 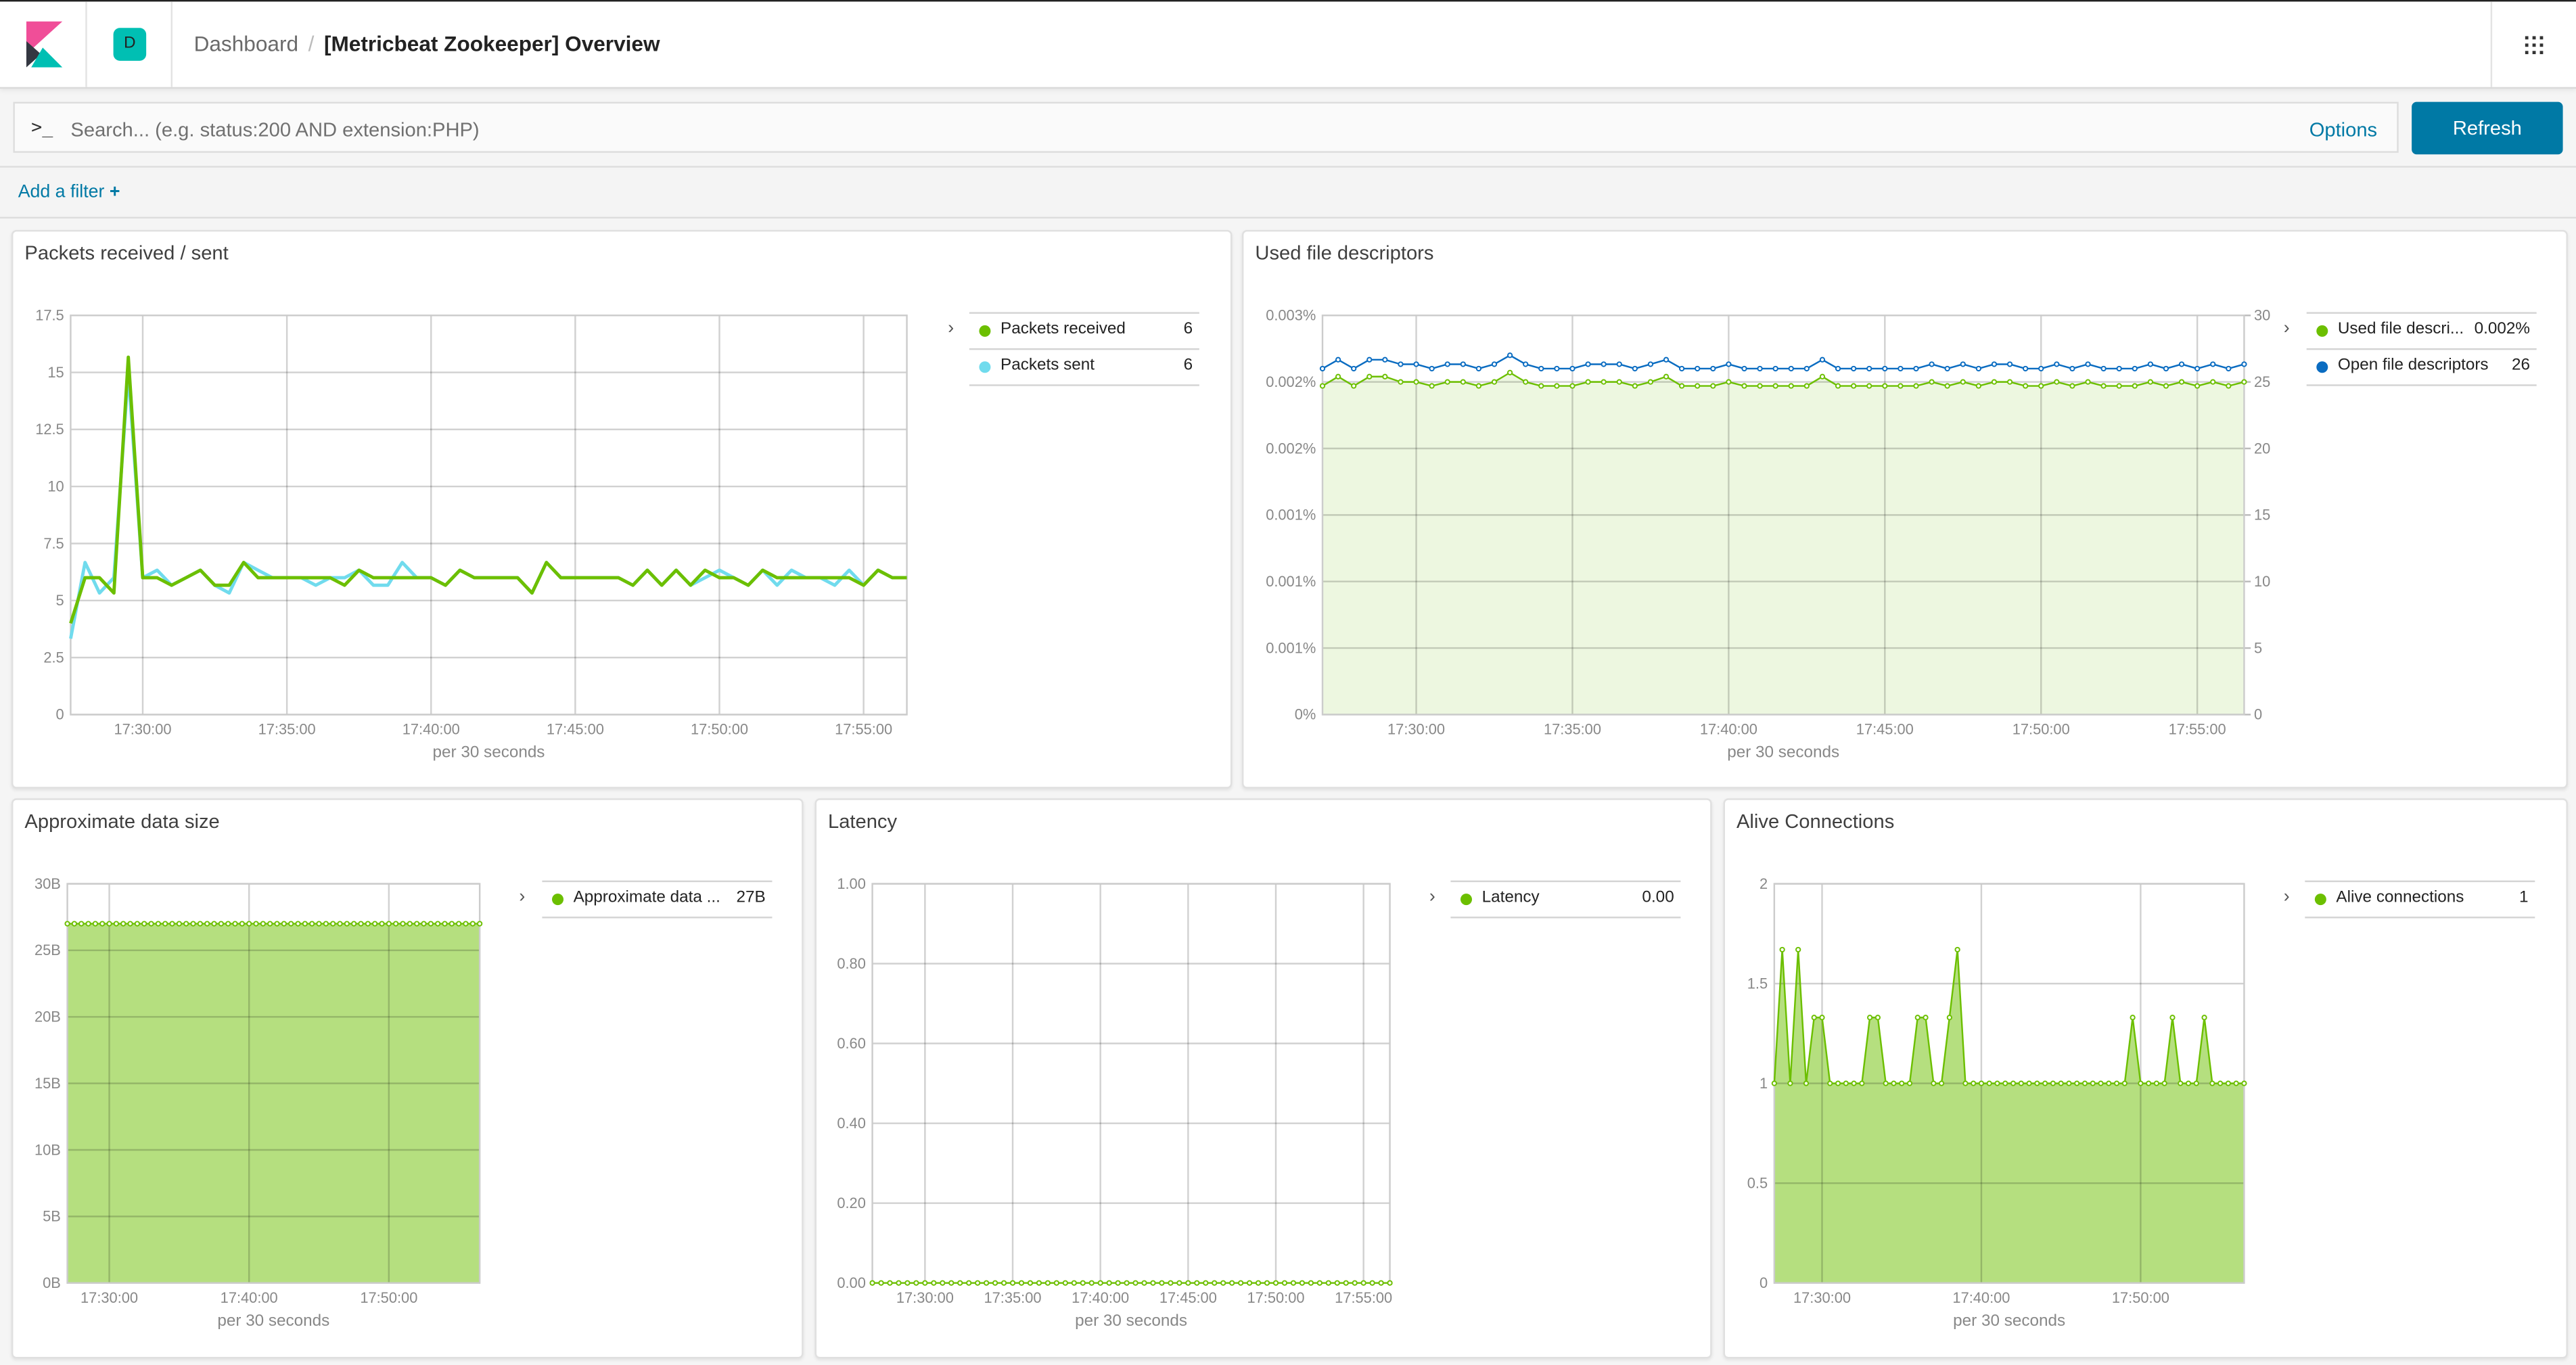 I want to click on chart-legend: Approximate data ... 27B, so click(x=657, y=900).